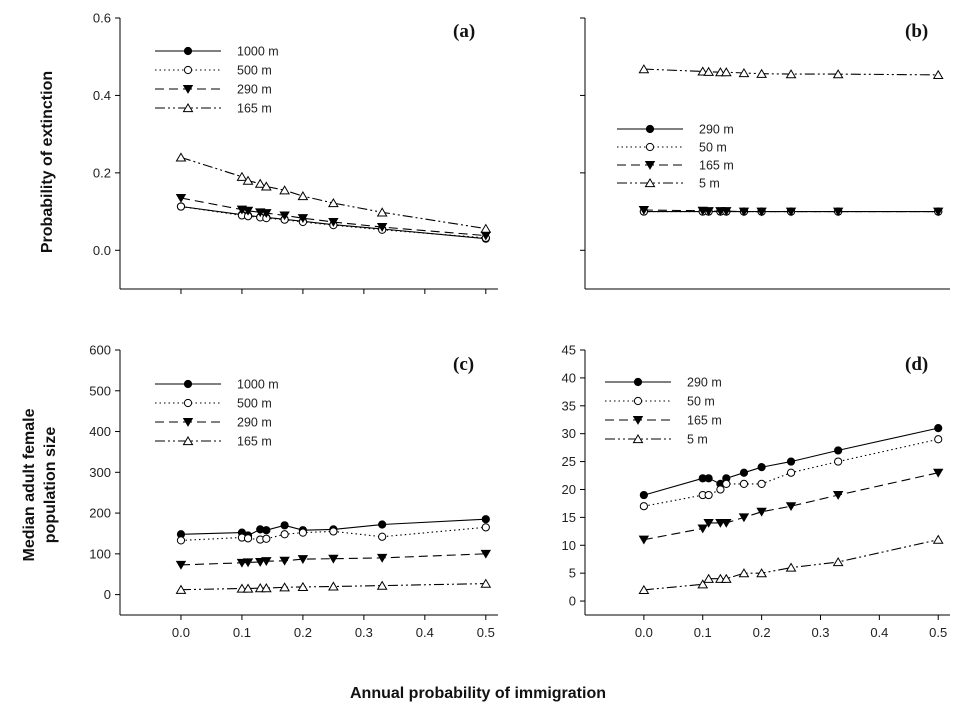 The width and height of the screenshot is (957, 713). What do you see at coordinates (701, 402) in the screenshot?
I see `panel-d-legend-label: 50 m` at bounding box center [701, 402].